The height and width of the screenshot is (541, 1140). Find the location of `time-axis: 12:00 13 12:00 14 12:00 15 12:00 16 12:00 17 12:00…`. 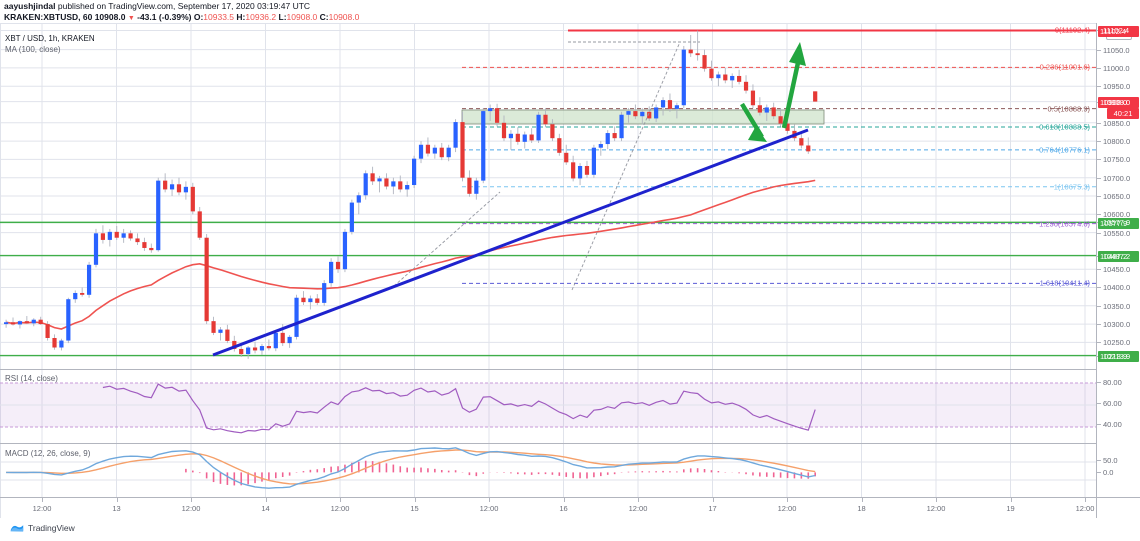

time-axis: 12:00 13 12:00 14 12:00 15 12:00 16 12:00 17 12:00… is located at coordinates (570, 507).